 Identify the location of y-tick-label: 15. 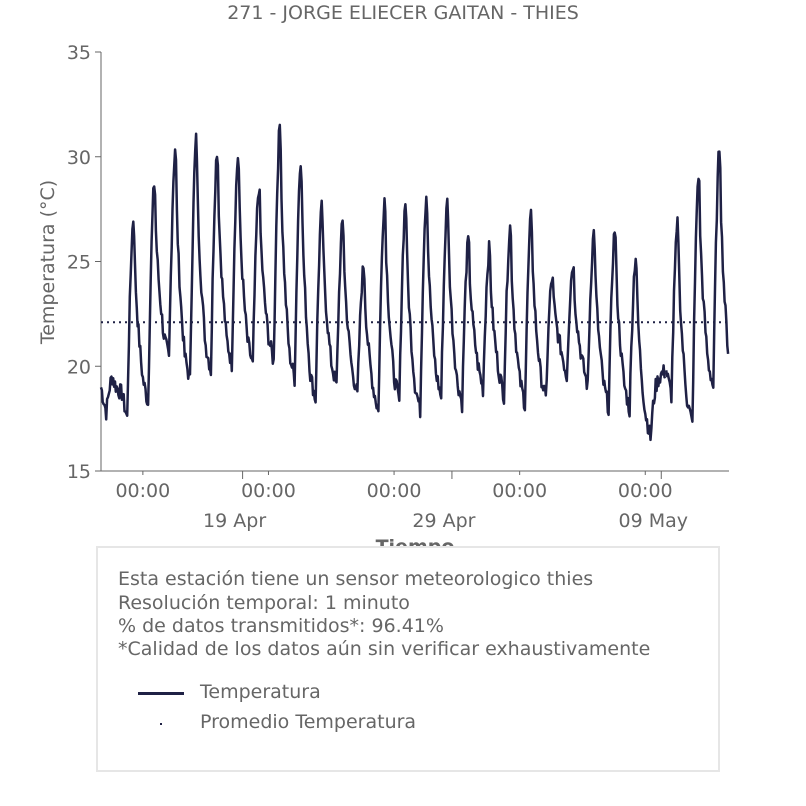
(79, 472).